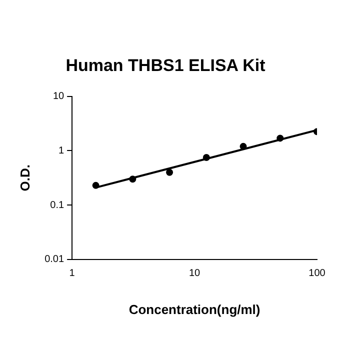 Image resolution: width=351 pixels, height=350 pixels. Describe the element at coordinates (57, 205) in the screenshot. I see `y-tick-label: 0.1` at that location.